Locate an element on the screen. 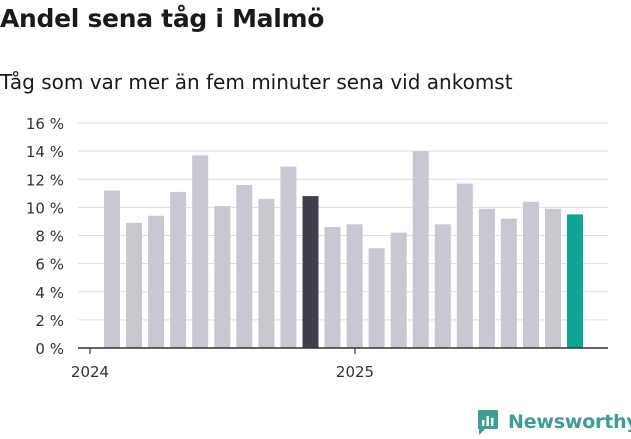 This screenshot has height=439, width=631. y-tick-label: 4 % is located at coordinates (49, 293).